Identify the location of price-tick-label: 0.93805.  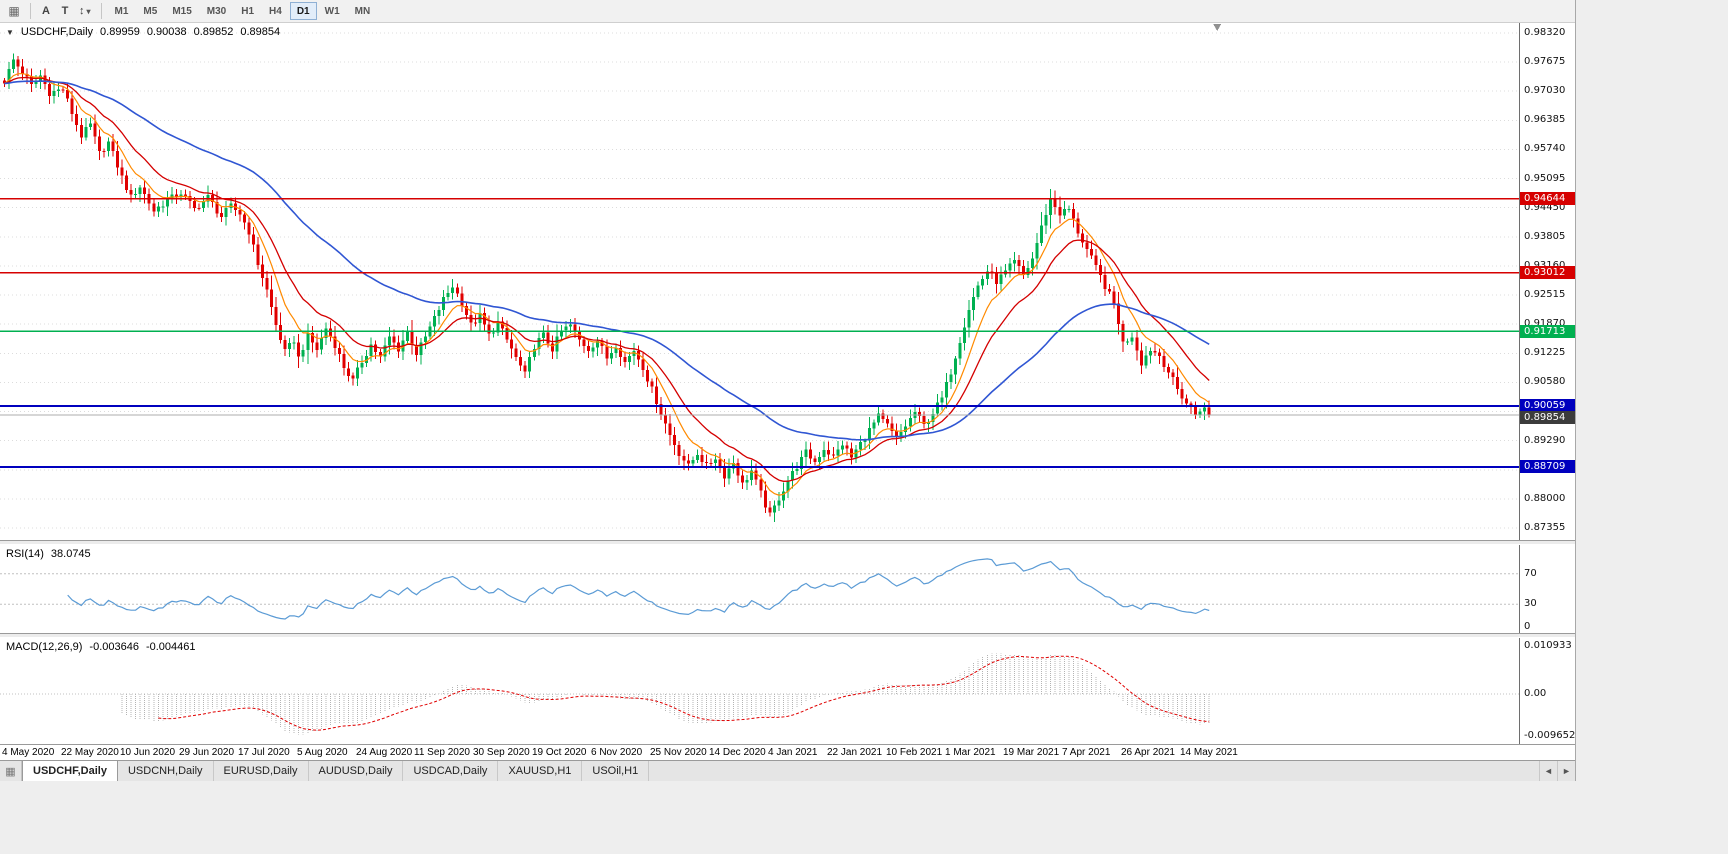
(1545, 236).